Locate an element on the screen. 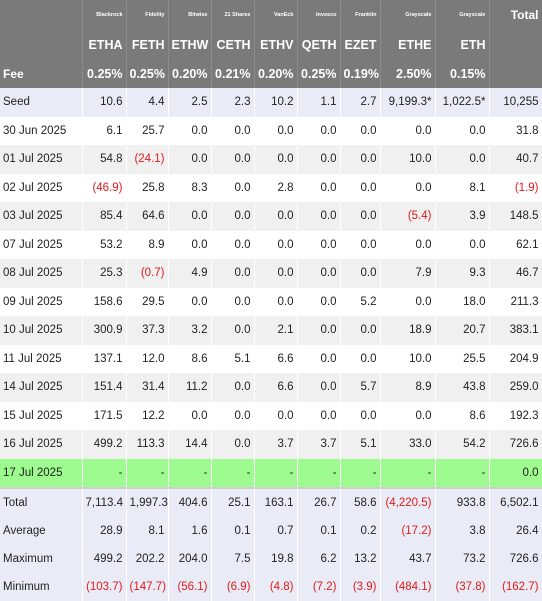  fee-label: Fee is located at coordinates (41, 74).